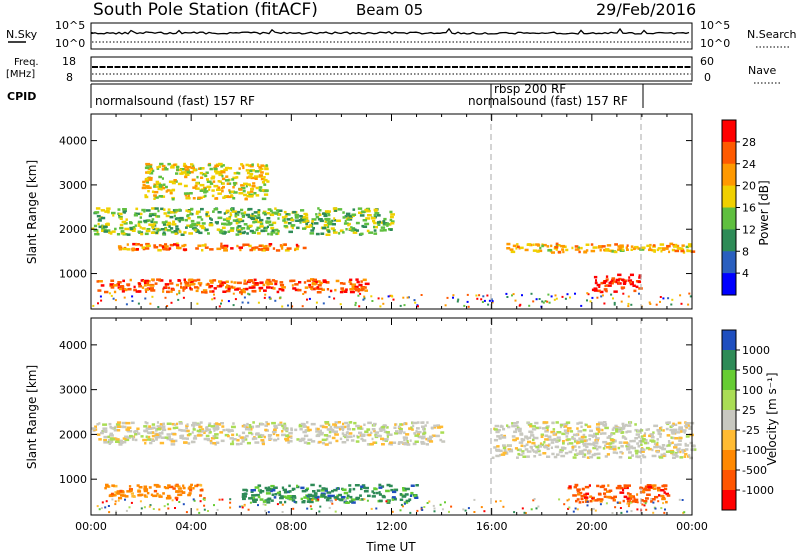 The image size is (800, 554). Describe the element at coordinates (32, 212) in the screenshot. I see `power-ylabel: Slant Range [km]` at that location.